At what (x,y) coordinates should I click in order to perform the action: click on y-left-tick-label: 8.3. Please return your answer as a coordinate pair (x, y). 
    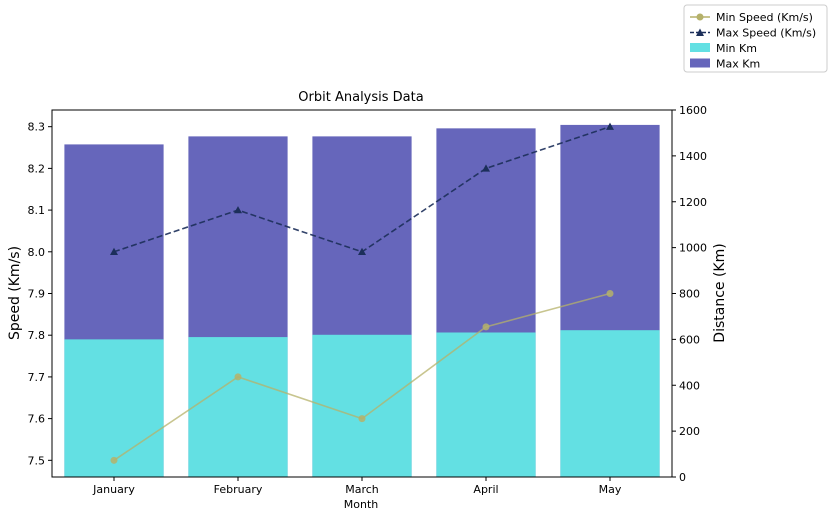
    Looking at the image, I should click on (37, 127).